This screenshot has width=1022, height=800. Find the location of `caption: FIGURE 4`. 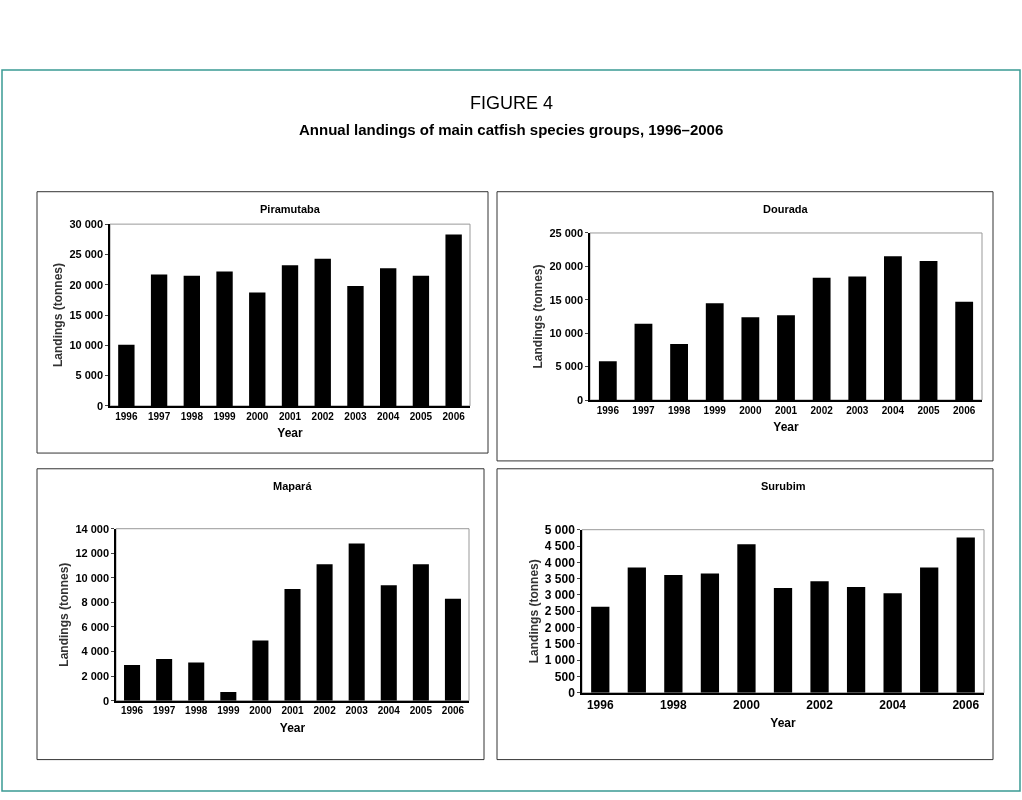

caption: FIGURE 4 is located at coordinates (512, 103).